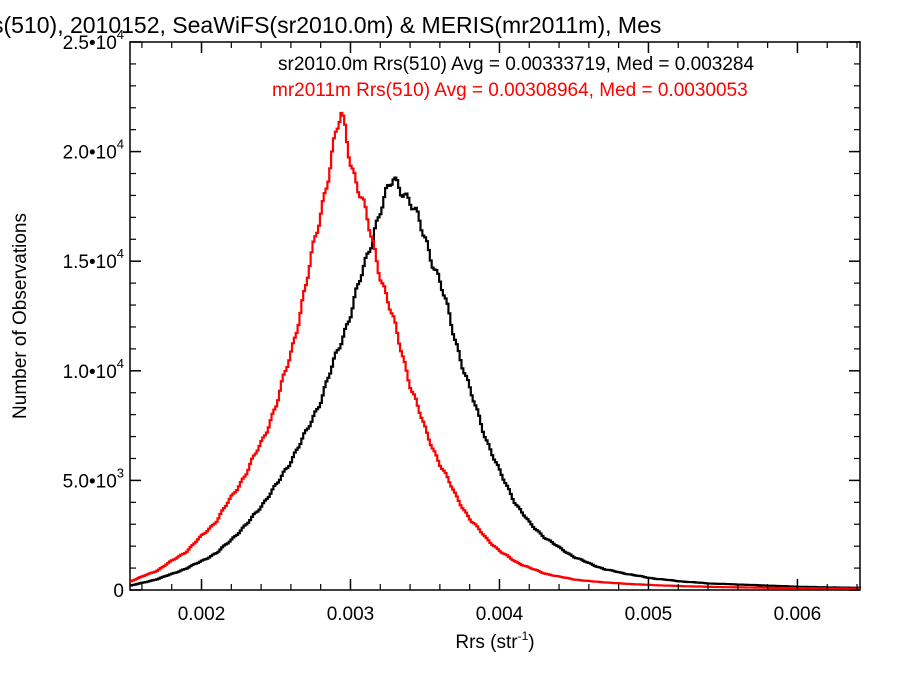 The height and width of the screenshot is (675, 900). What do you see at coordinates (118, 591) in the screenshot?
I see `y-tick-label: 0` at bounding box center [118, 591].